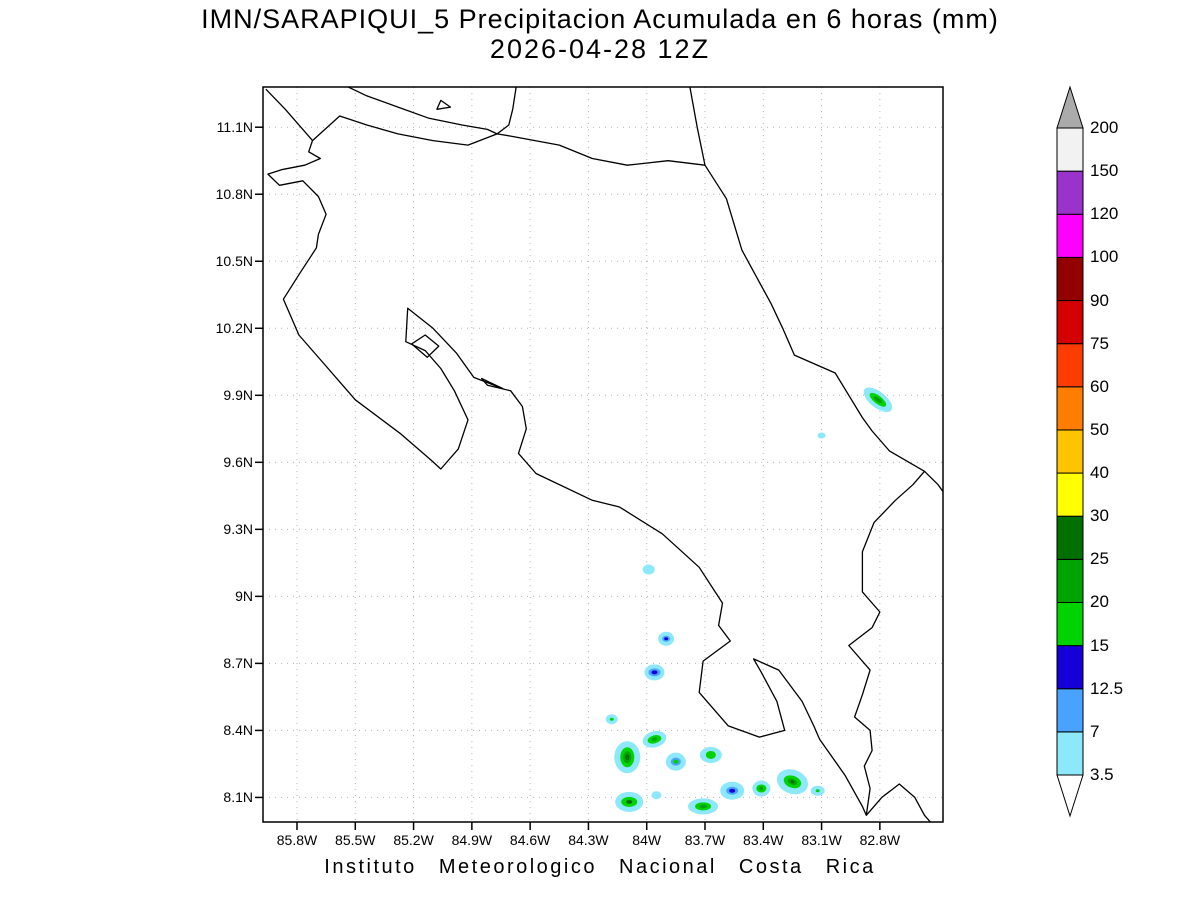  I want to click on colorbar-tick-label: 7, so click(1095, 731).